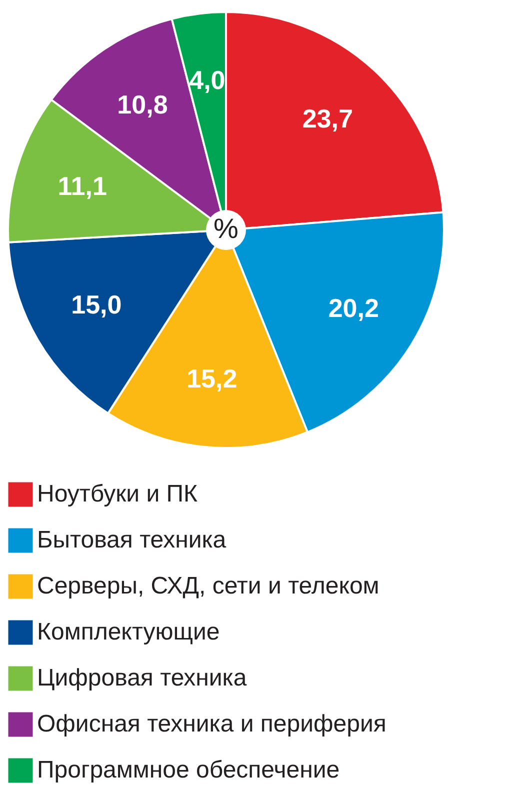 This screenshot has height=800, width=512. I want to click on legend-label: Офисная техника и периферия, so click(211, 724).